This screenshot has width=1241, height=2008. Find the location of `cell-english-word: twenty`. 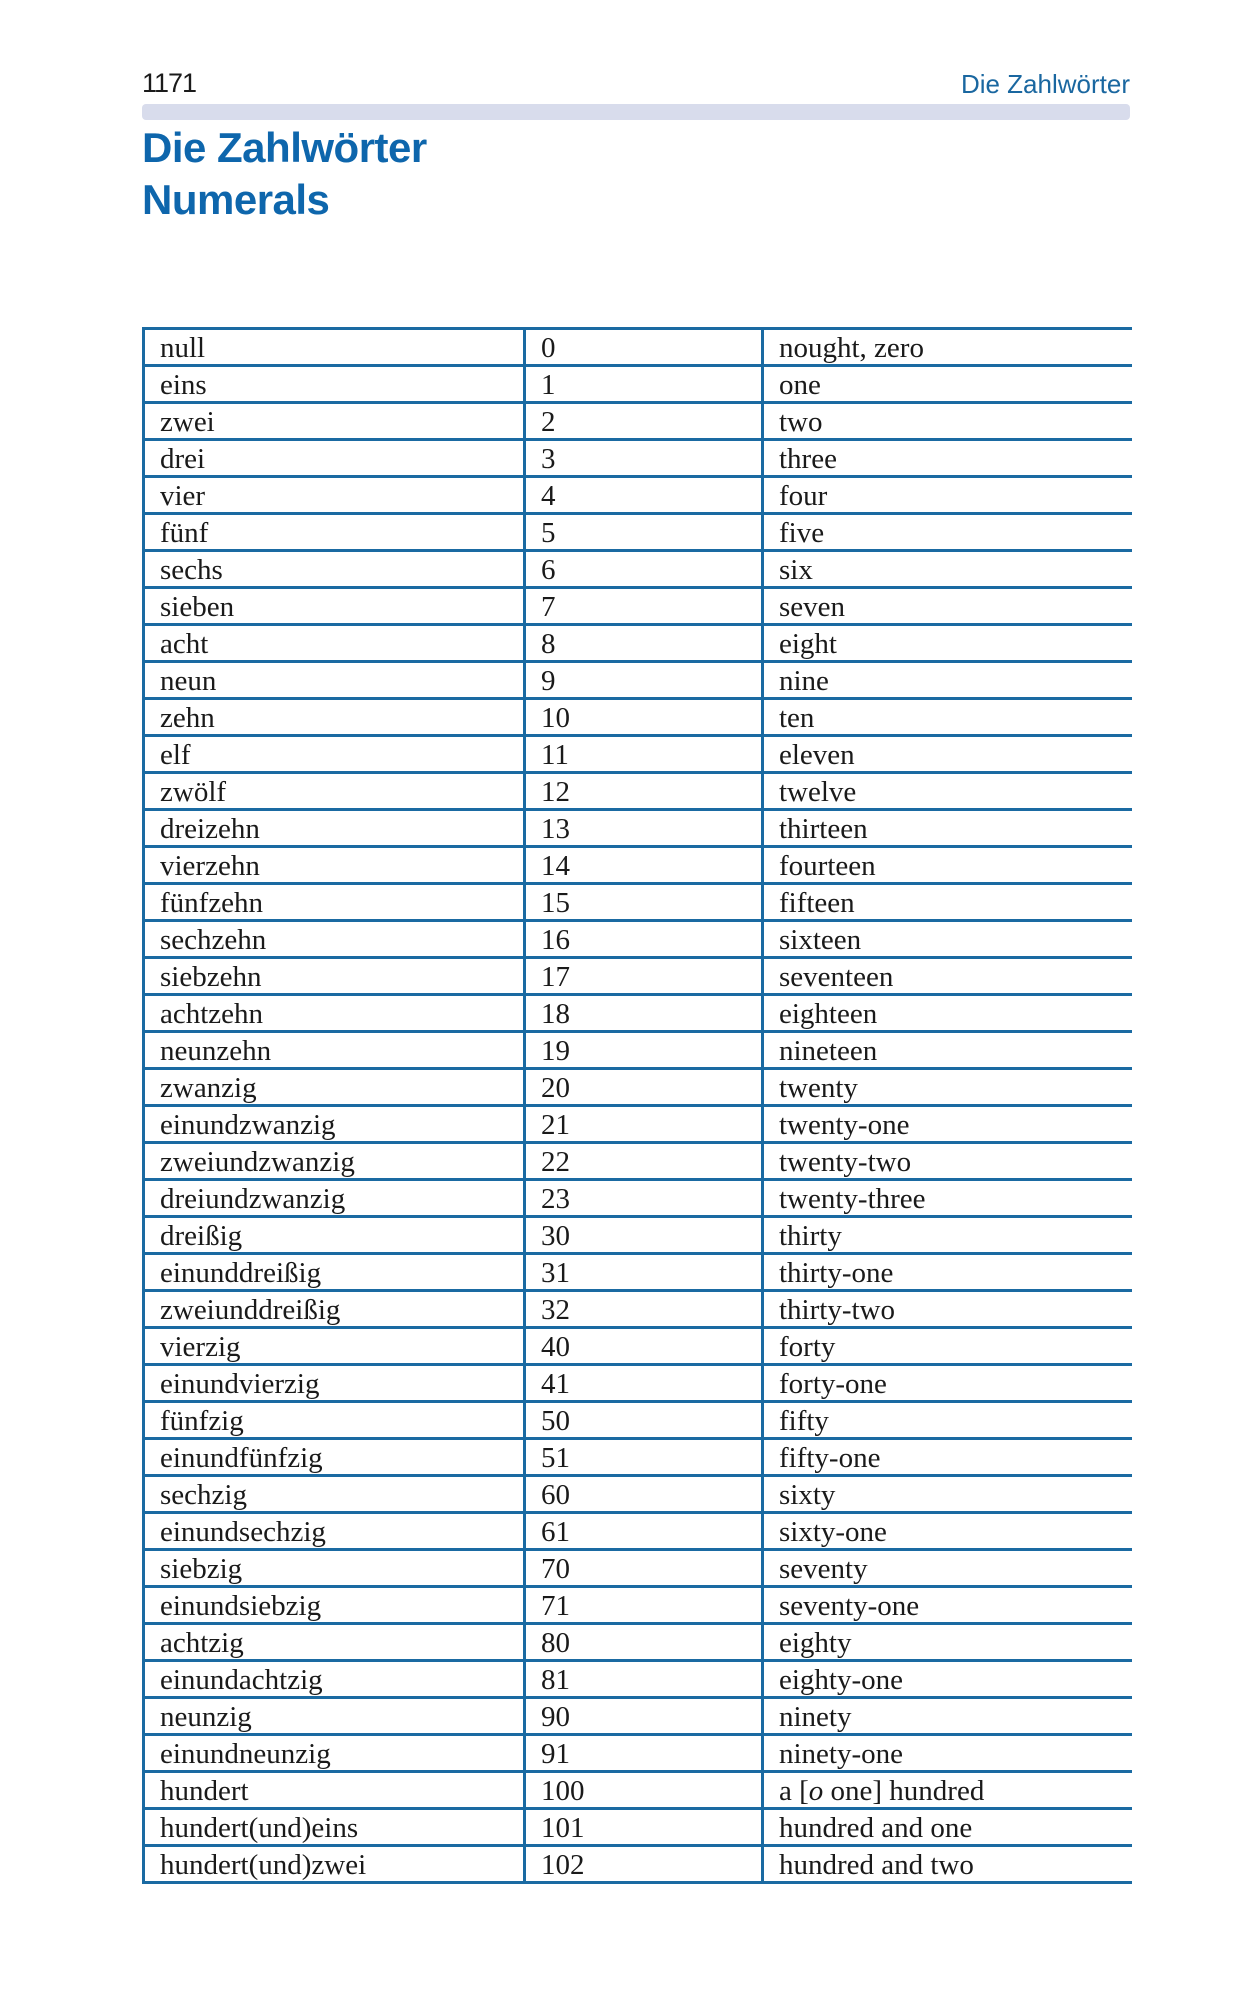

cell-english-word: twenty is located at coordinates (946, 1087).